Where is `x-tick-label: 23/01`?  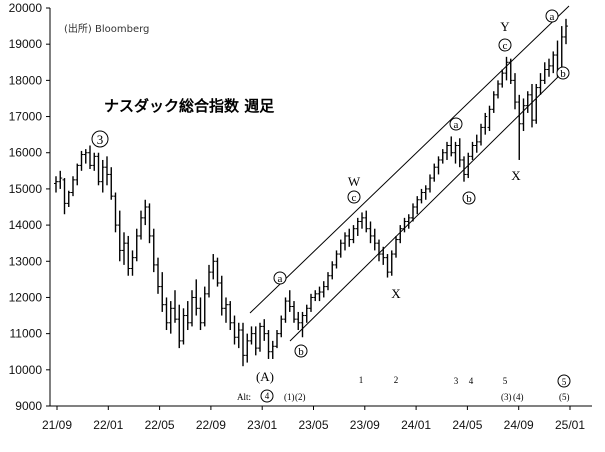
x-tick-label: 23/01 is located at coordinates (262, 425).